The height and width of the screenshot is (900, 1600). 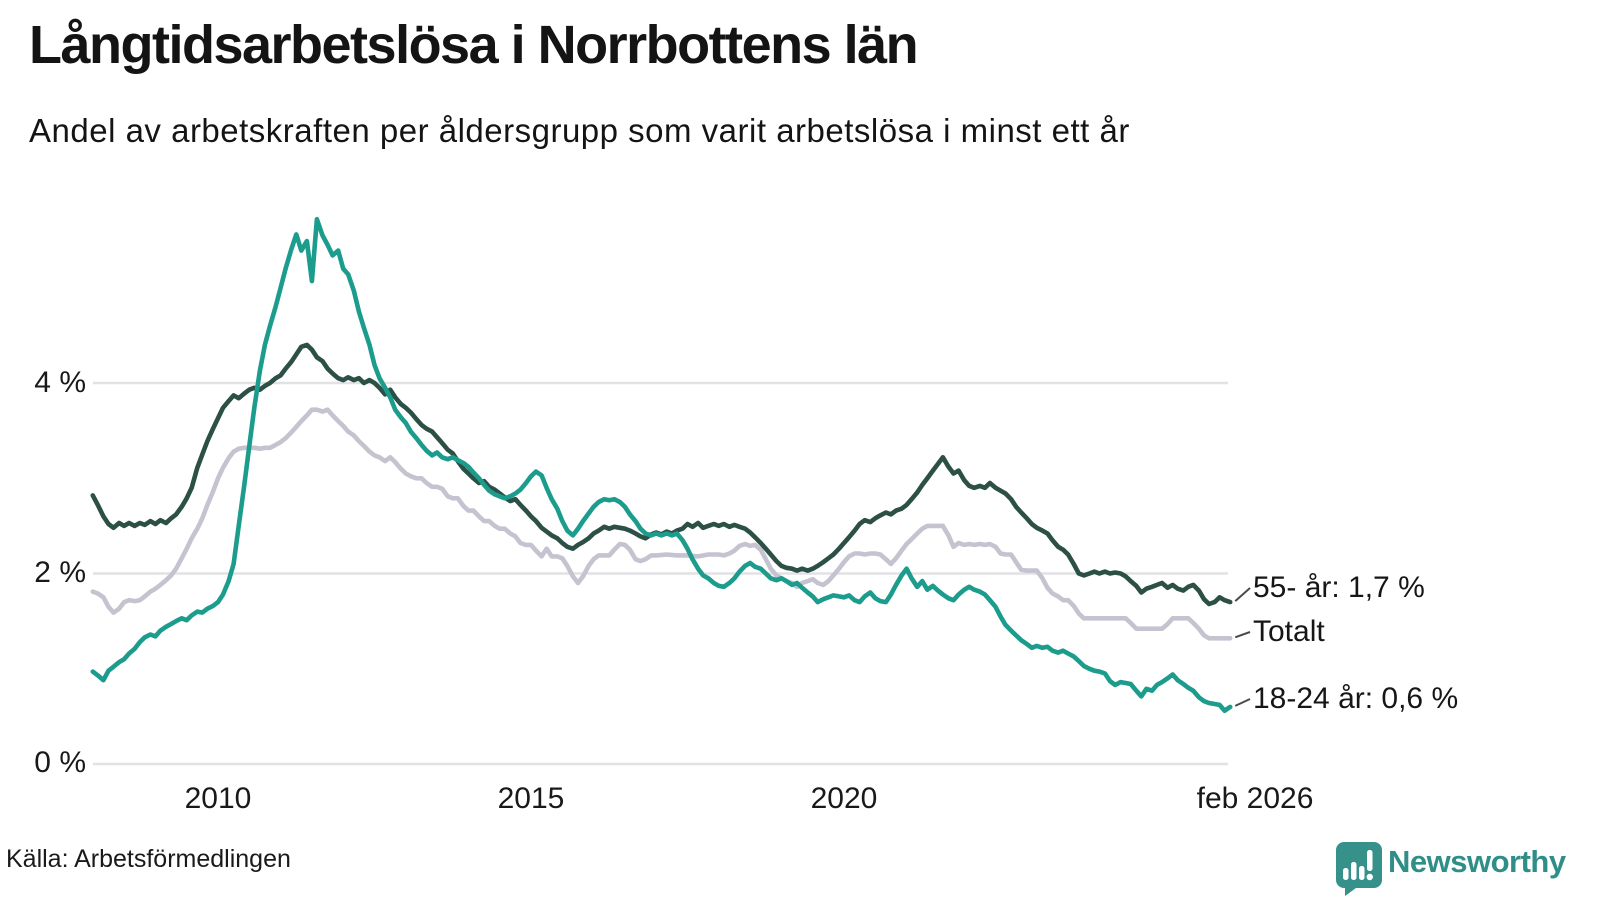 I want to click on source-note: Källa: Arbetsförmedlingen, so click(x=148, y=859).